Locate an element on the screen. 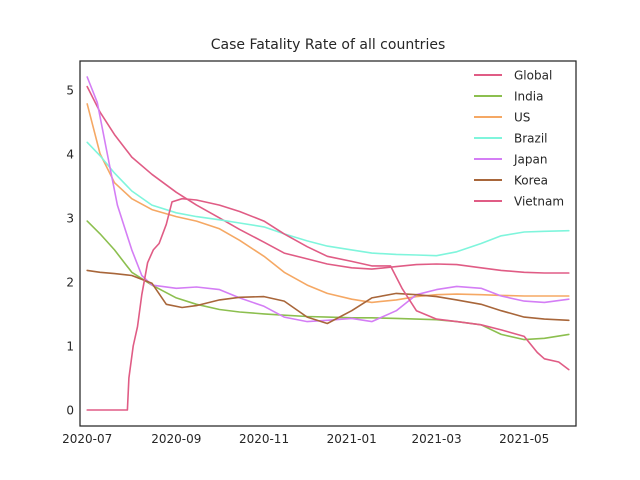  y-tick-label: 0 is located at coordinates (70, 410).